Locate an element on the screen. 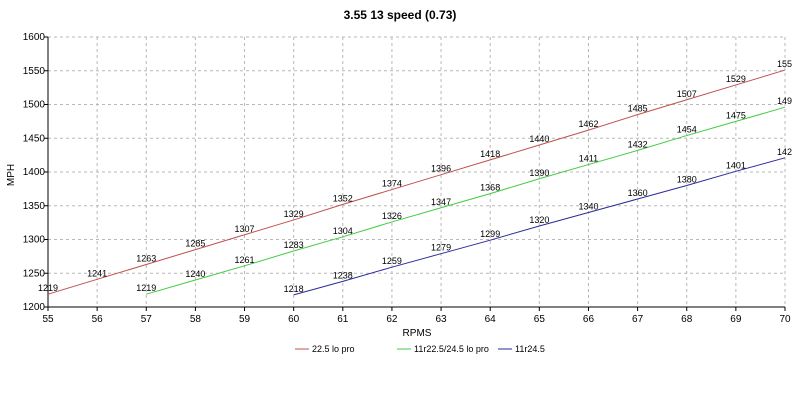  data-label: 1285 is located at coordinates (195, 244).